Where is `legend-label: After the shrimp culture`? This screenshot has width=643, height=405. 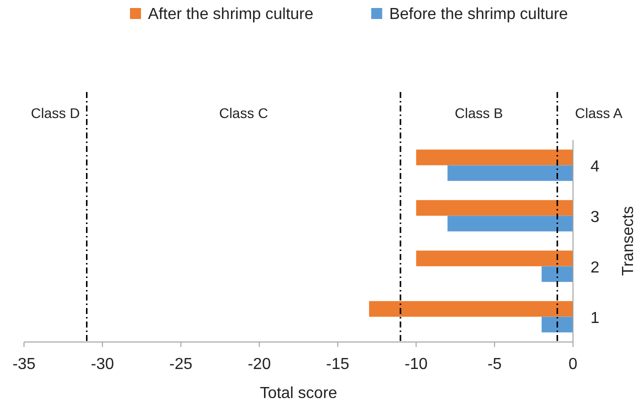 legend-label: After the shrimp culture is located at coordinates (231, 14).